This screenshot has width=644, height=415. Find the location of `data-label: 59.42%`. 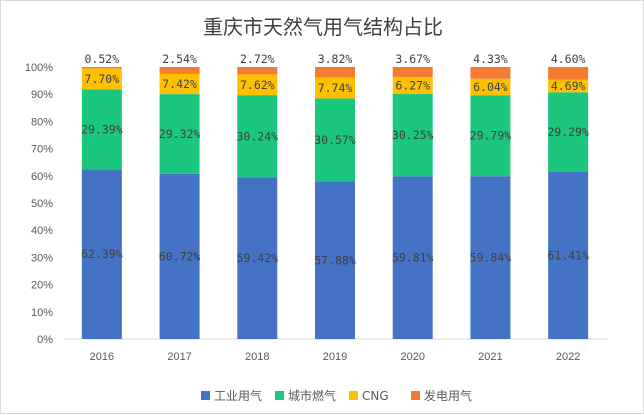

data-label: 59.42% is located at coordinates (258, 258).